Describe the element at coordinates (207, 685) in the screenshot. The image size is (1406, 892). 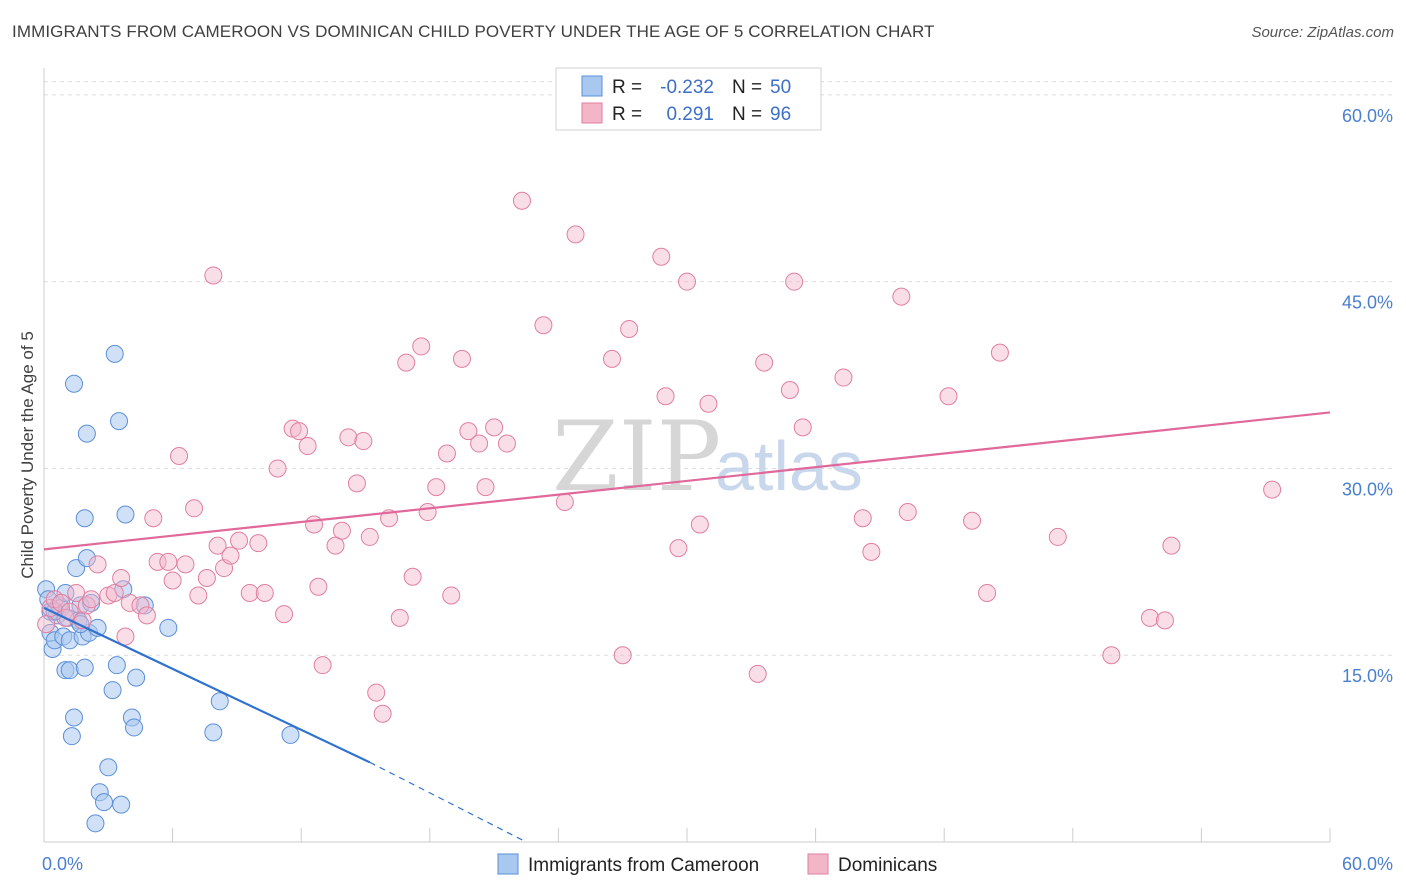
I see `cameroon-trend-line` at that location.